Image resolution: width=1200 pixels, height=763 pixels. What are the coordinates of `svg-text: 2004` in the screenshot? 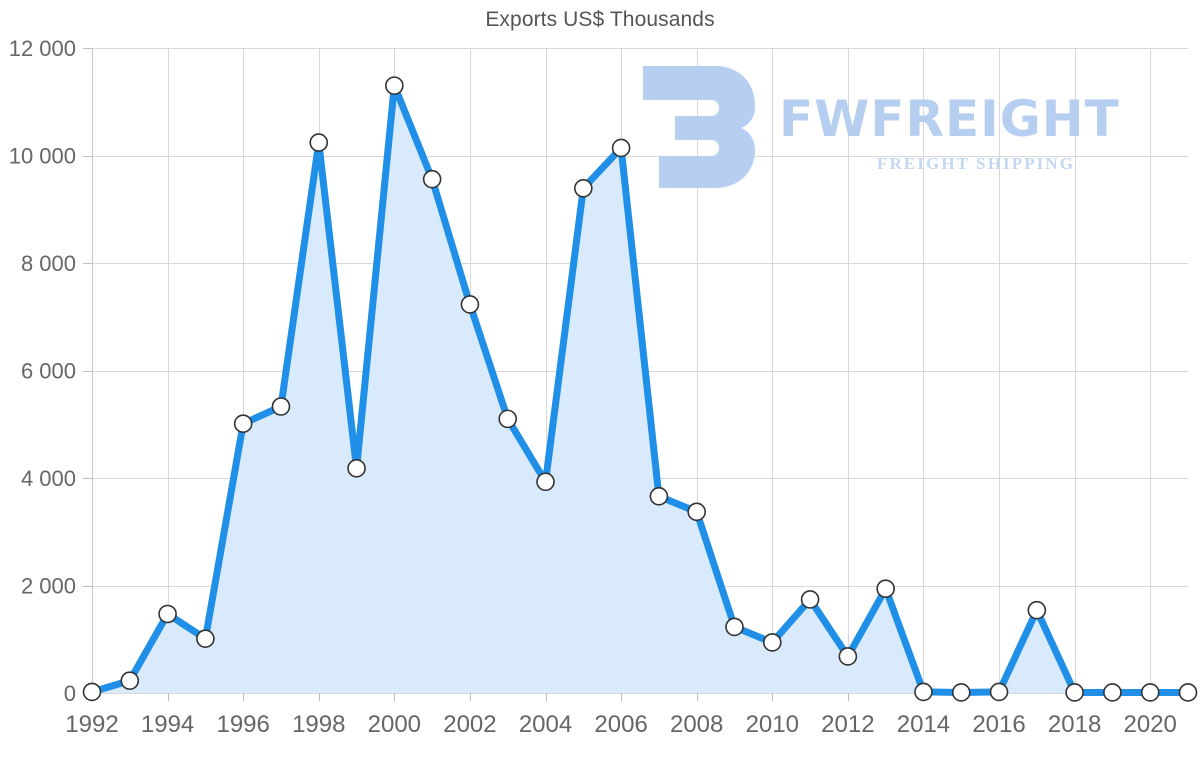 It's located at (545, 724).